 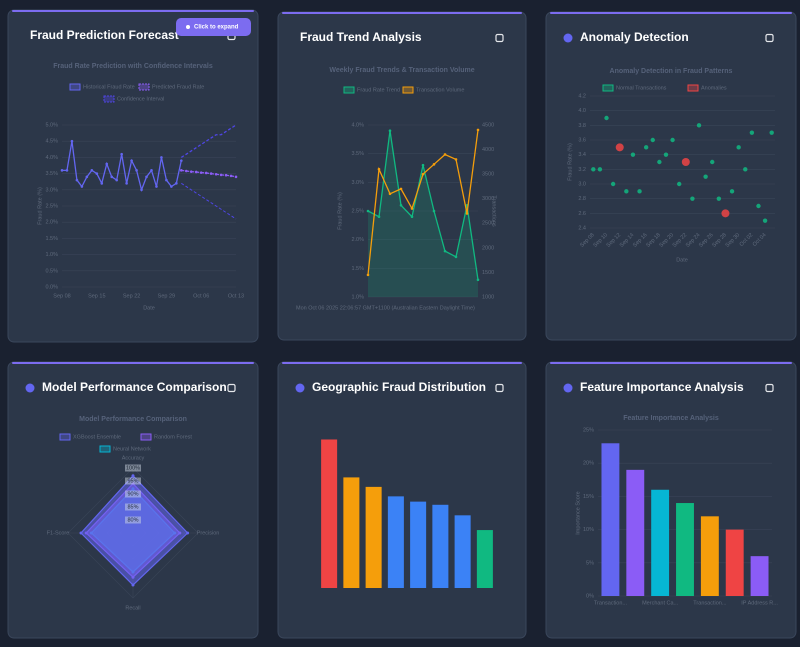 I want to click on legend-label: Transaction Volume, so click(x=440, y=90).